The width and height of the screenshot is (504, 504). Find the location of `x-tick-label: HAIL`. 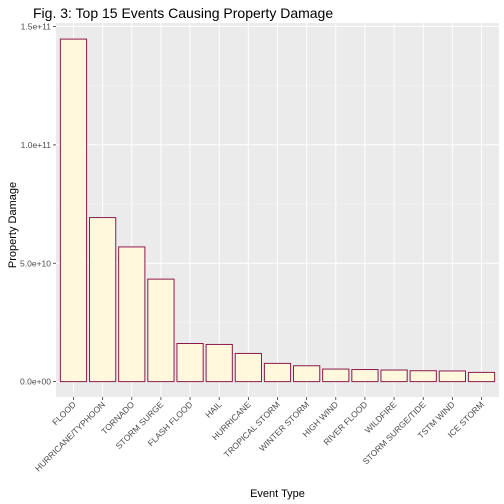

x-tick-label: HAIL is located at coordinates (213, 409).